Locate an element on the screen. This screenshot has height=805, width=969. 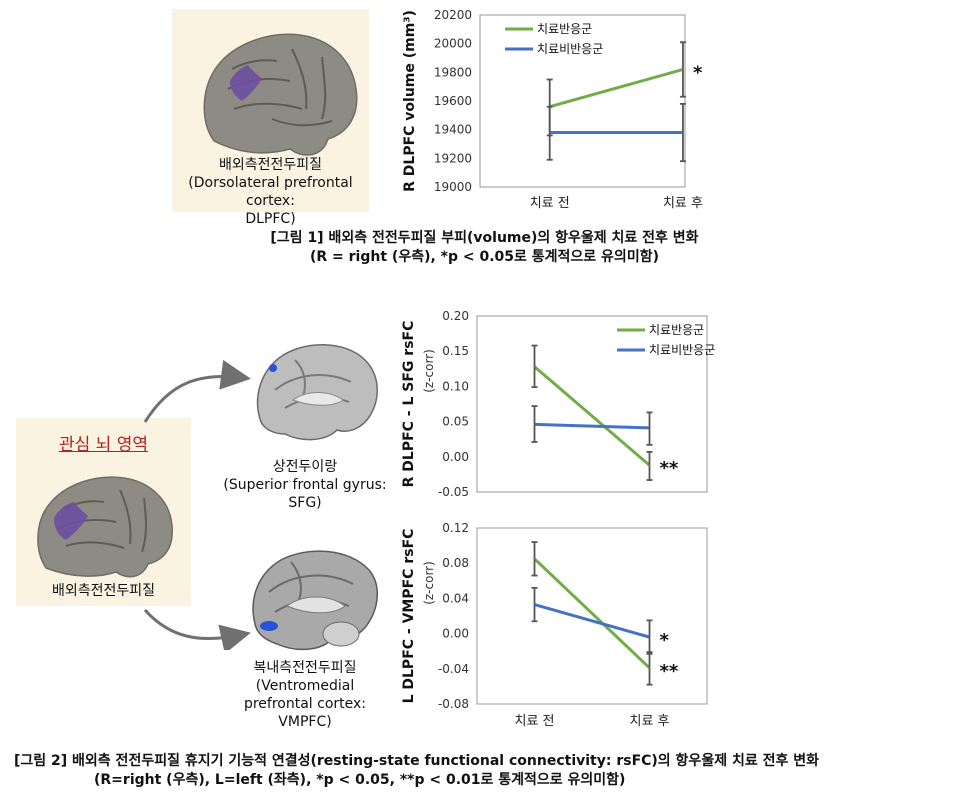
fig1-caption-line2: (R = right (우측), *p < 0.05로 통계적으로 유의미함) is located at coordinates (484, 257).